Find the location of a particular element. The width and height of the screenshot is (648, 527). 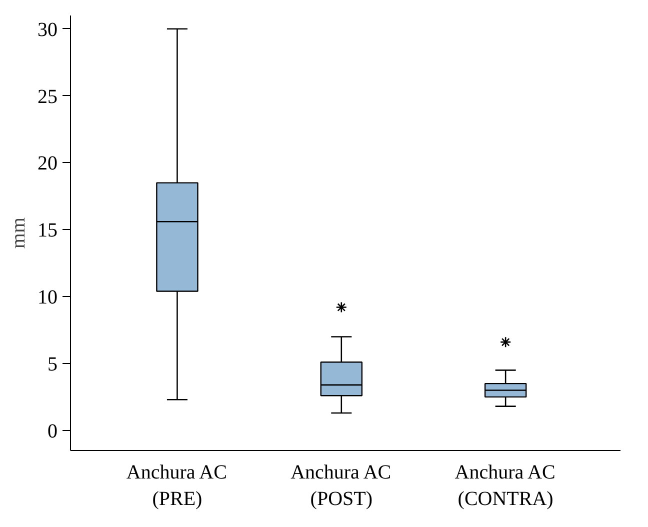

y-tick-label: 0 is located at coordinates (53, 431).